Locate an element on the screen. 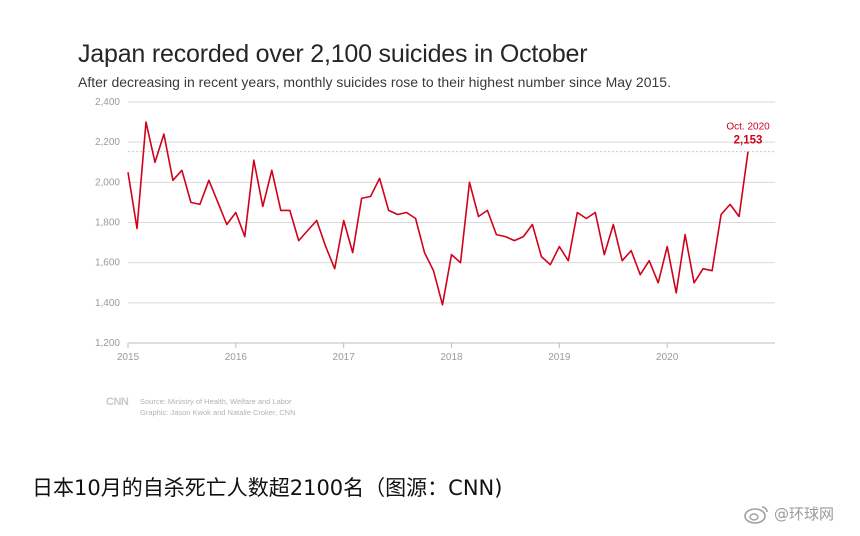 The width and height of the screenshot is (860, 536). y-tick-label: 1,800 is located at coordinates (107, 223).